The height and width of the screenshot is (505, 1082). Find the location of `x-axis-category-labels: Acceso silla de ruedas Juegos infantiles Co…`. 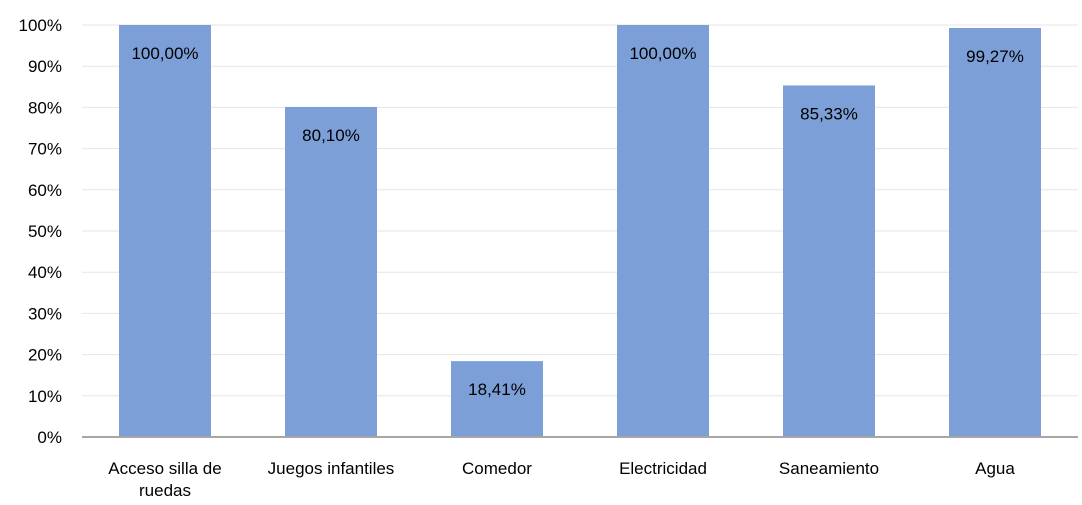

x-axis-category-labels: Acceso silla de ruedas Juegos infantiles Co… is located at coordinates (561, 479).